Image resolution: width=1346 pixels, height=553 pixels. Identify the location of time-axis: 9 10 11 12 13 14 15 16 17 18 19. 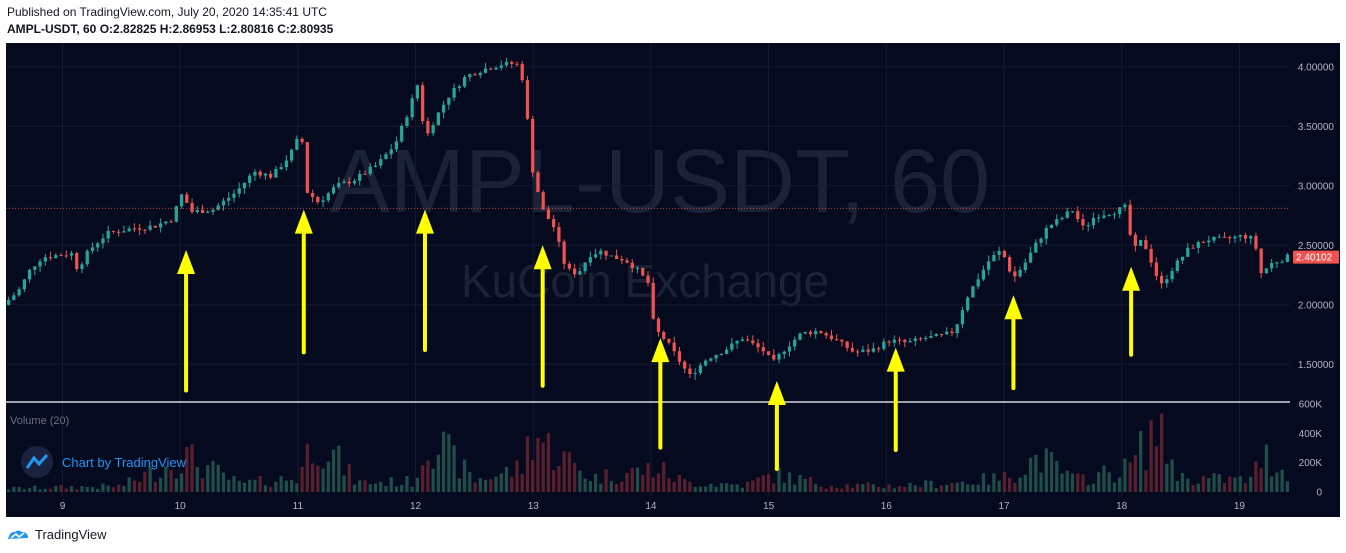
(653, 506).